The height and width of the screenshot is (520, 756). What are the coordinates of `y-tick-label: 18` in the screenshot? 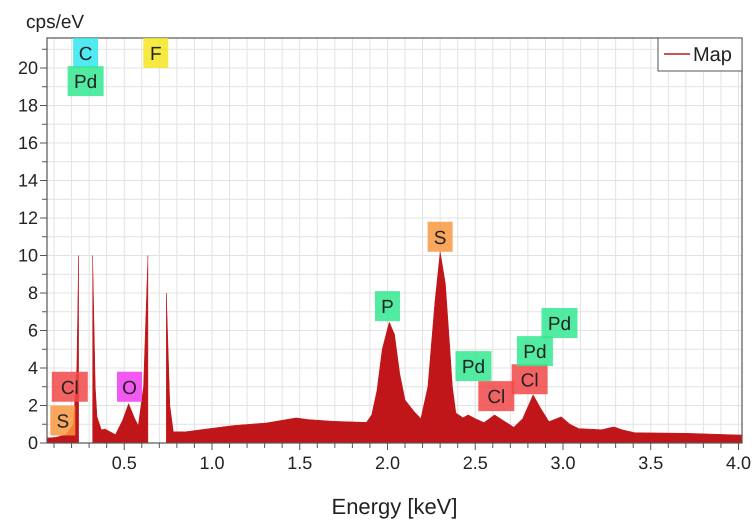 It's located at (28, 106).